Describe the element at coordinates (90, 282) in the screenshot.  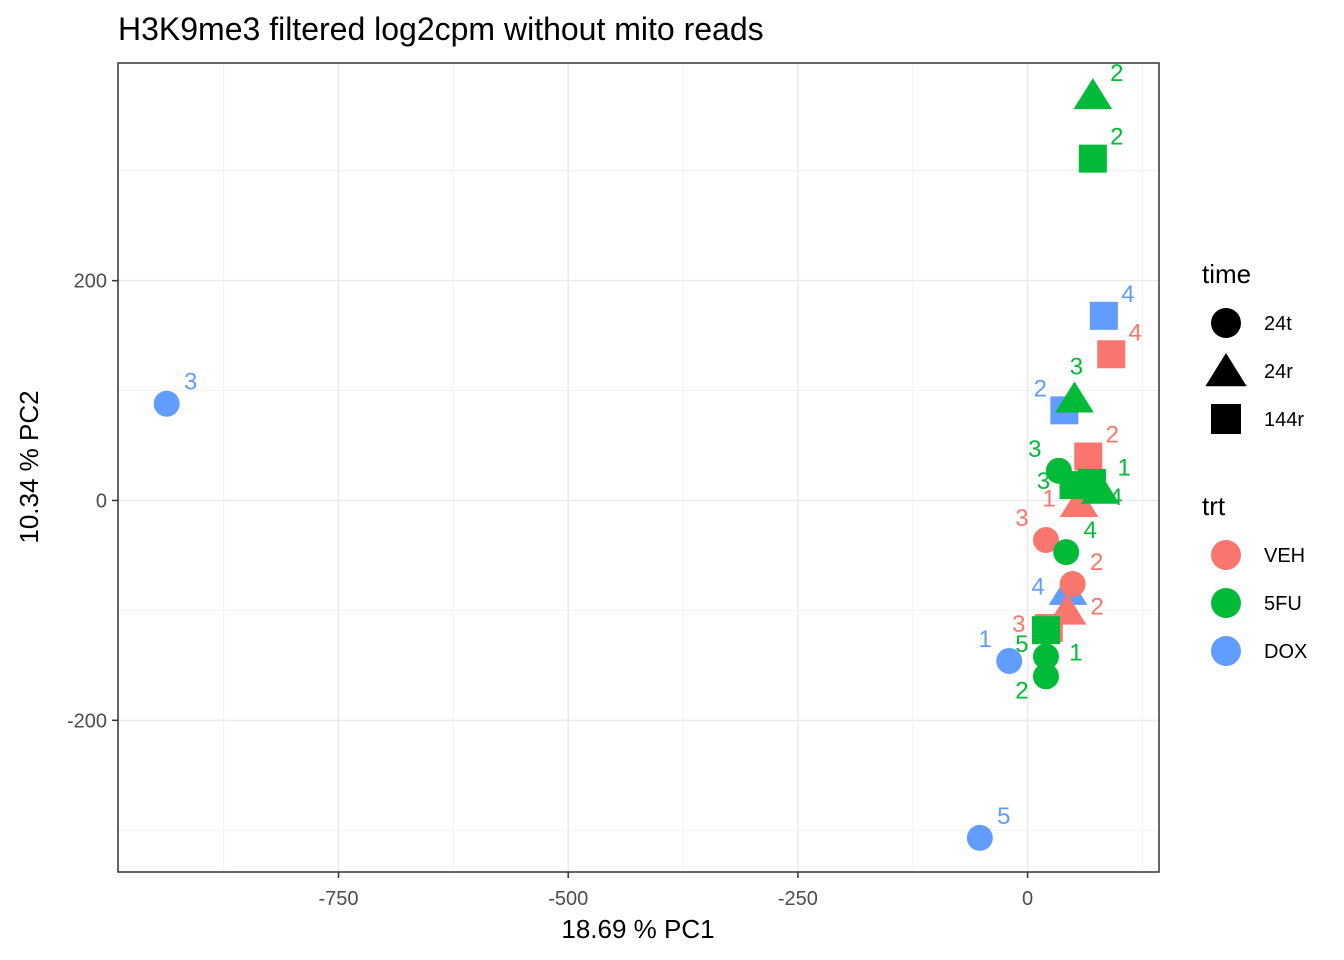
I see `y-tick-label: 200` at that location.